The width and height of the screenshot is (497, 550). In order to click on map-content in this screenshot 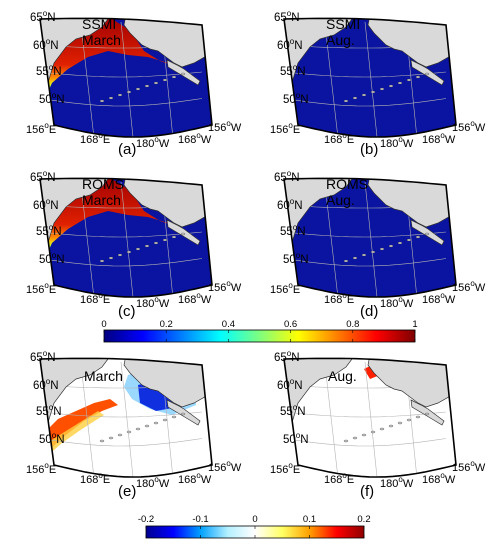, I will do `click(124, 417)`.